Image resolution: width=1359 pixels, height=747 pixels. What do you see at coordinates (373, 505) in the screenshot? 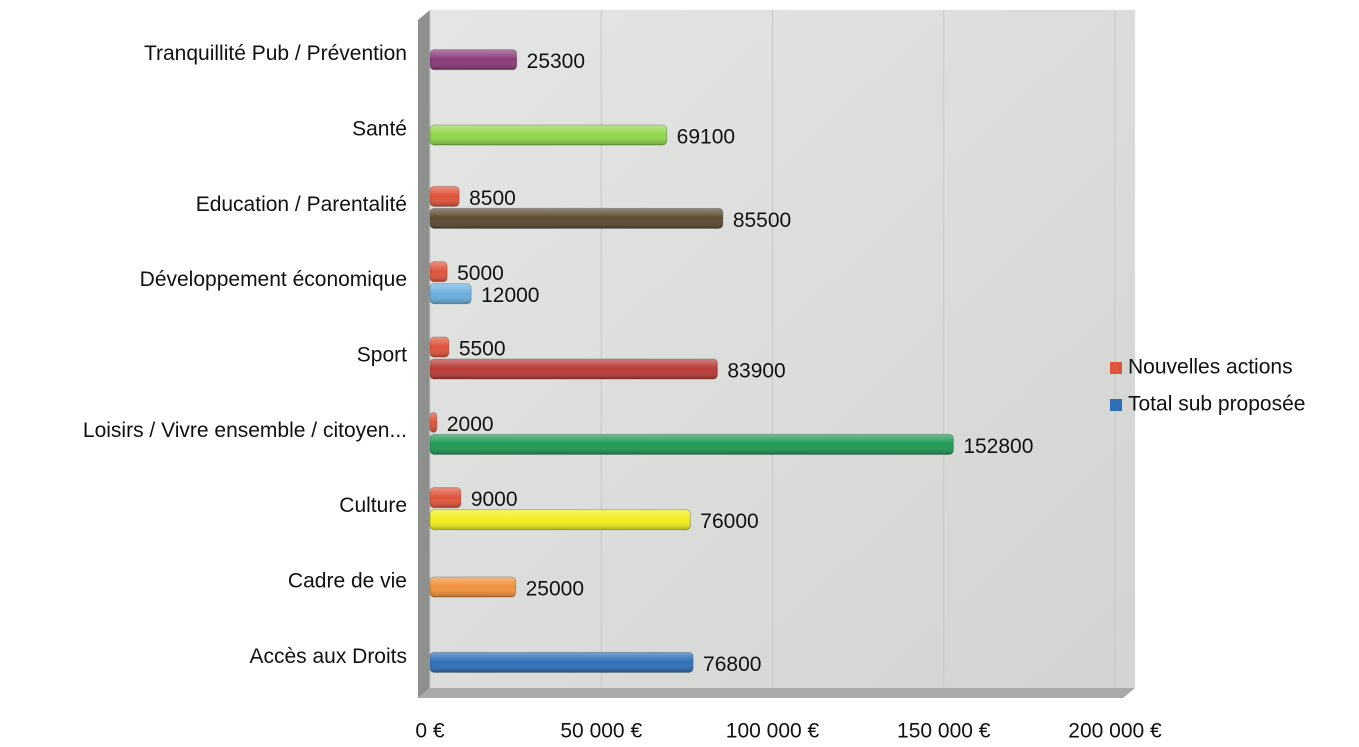
I see `y-tick-label: Culture` at bounding box center [373, 505].